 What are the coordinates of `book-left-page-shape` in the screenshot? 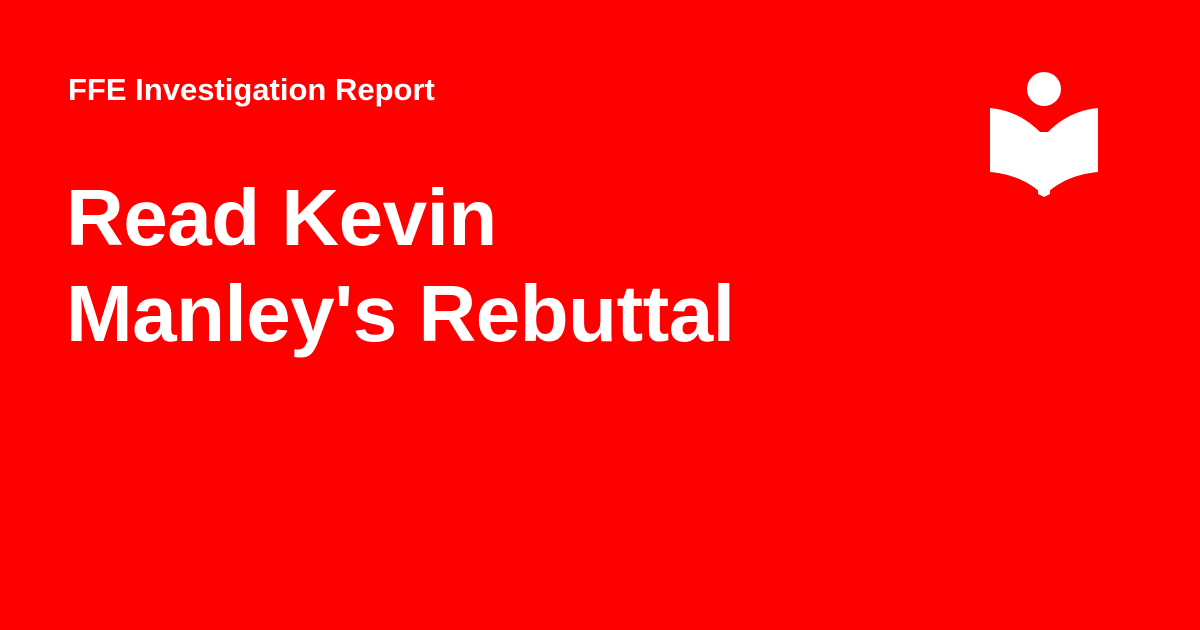 It's located at (1015, 150).